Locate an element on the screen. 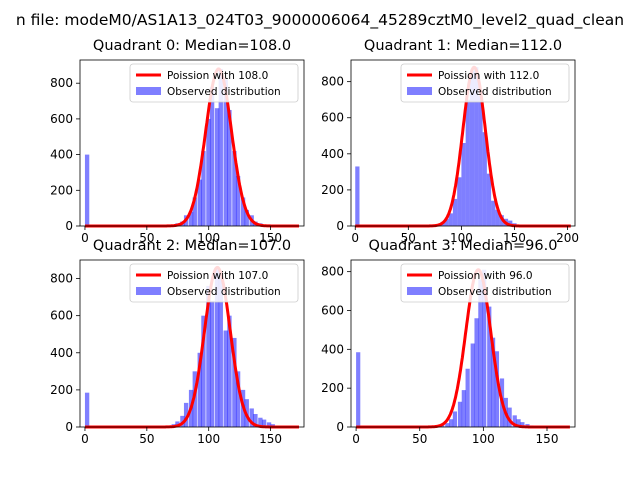 The width and height of the screenshot is (640, 480). x-tick-label: 0 is located at coordinates (85, 439).